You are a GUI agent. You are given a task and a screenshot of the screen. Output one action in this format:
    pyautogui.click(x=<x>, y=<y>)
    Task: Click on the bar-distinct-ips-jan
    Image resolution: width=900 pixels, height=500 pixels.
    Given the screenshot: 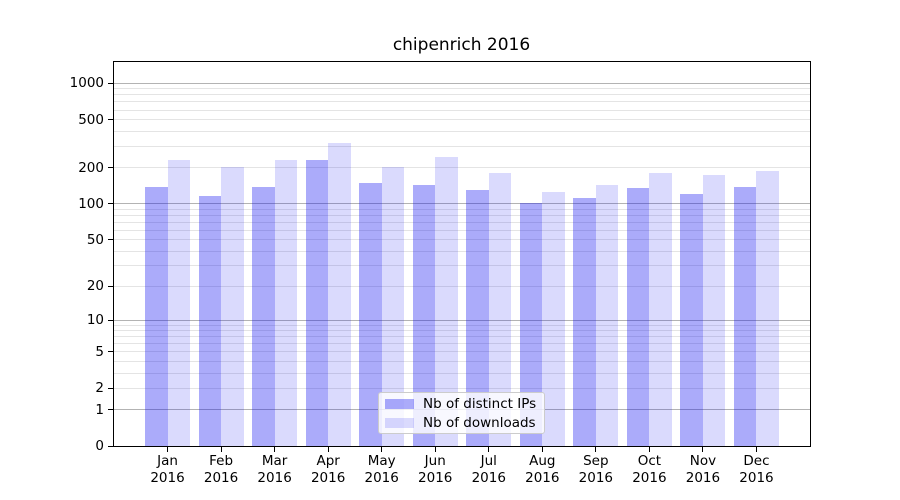 What is the action you would take?
    pyautogui.click(x=156, y=316)
    